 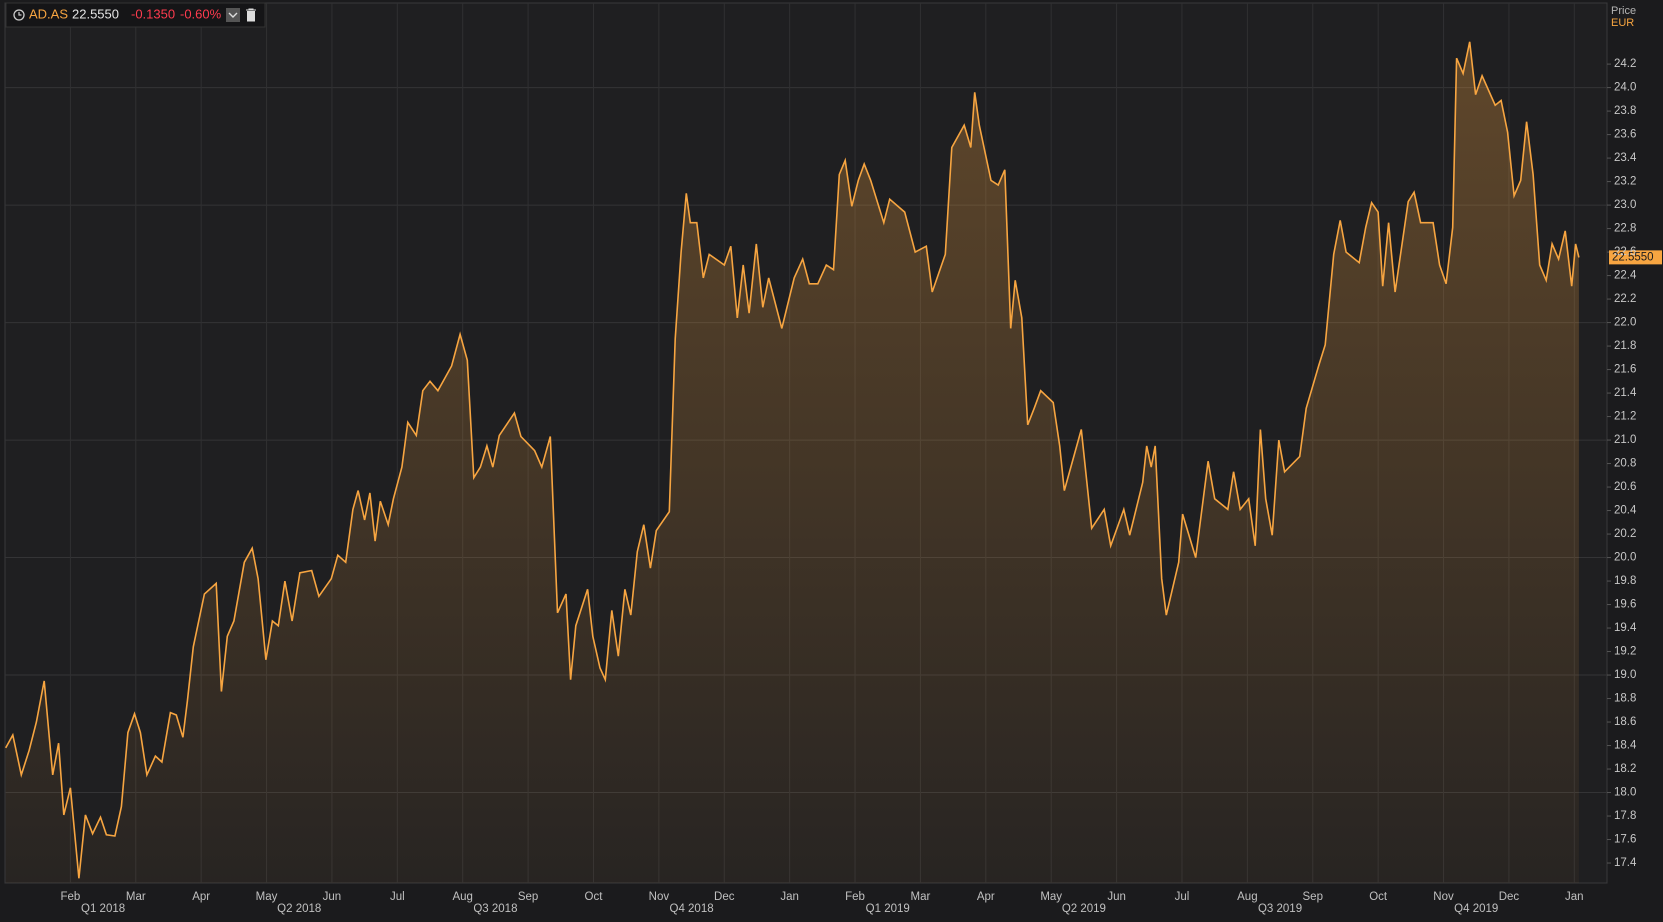 I want to click on y-tick-label: 18.6, so click(x=1625, y=722).